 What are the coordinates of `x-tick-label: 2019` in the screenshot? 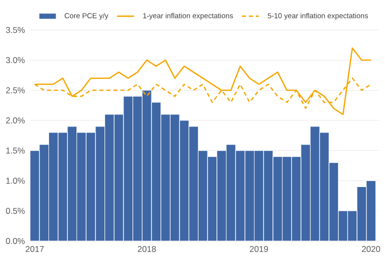 It's located at (259, 249).